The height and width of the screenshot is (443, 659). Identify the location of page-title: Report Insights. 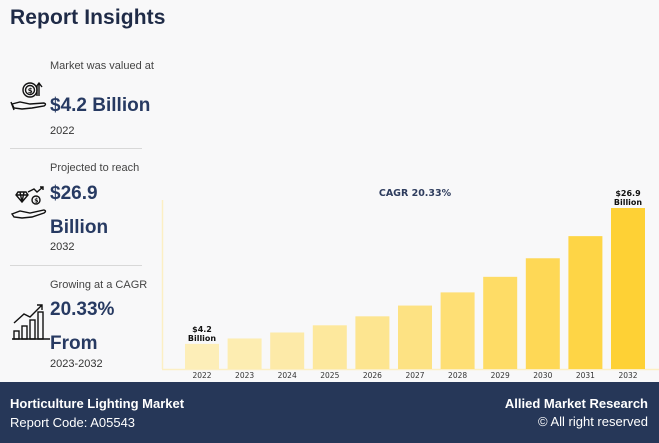
(88, 17).